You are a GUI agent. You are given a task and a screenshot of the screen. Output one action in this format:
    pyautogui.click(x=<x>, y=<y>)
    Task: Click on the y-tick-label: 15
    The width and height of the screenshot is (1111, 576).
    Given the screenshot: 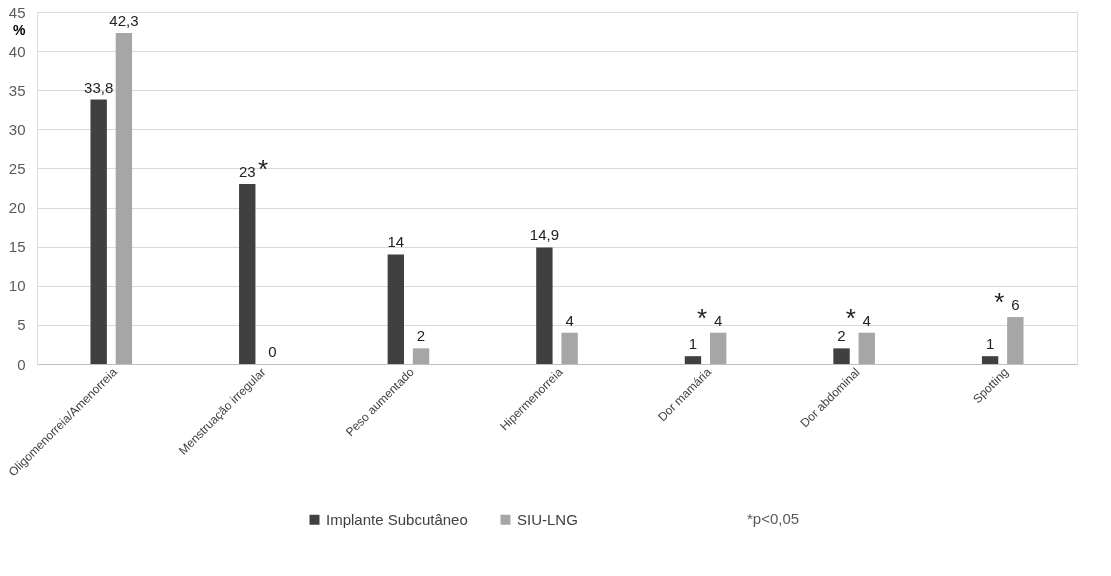 What is the action you would take?
    pyautogui.click(x=17, y=247)
    